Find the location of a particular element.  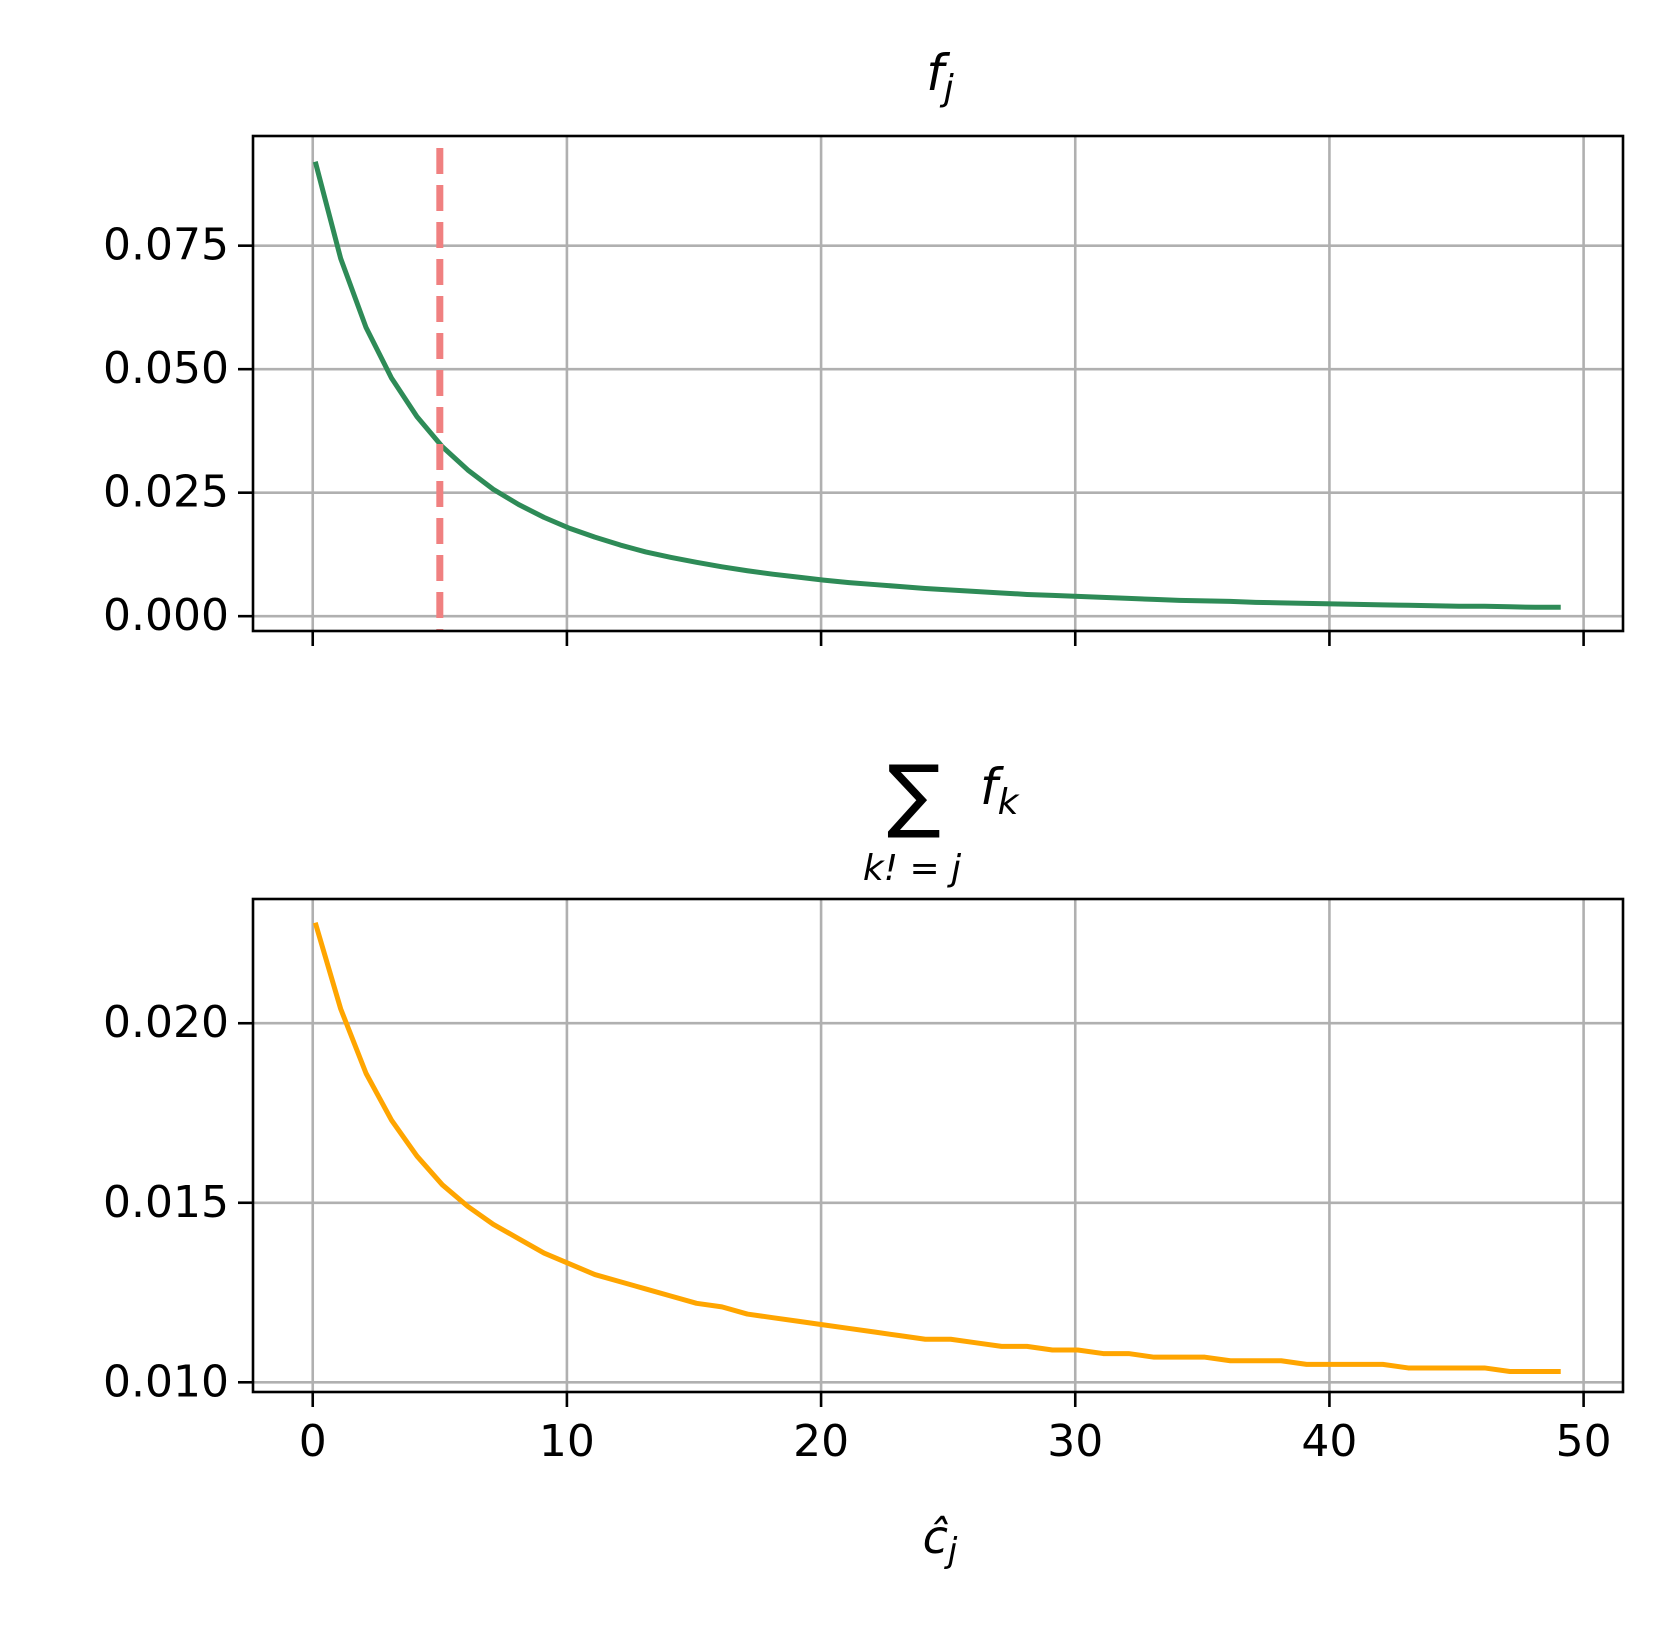

bottom-title: fk is located at coordinates (1000, 791).